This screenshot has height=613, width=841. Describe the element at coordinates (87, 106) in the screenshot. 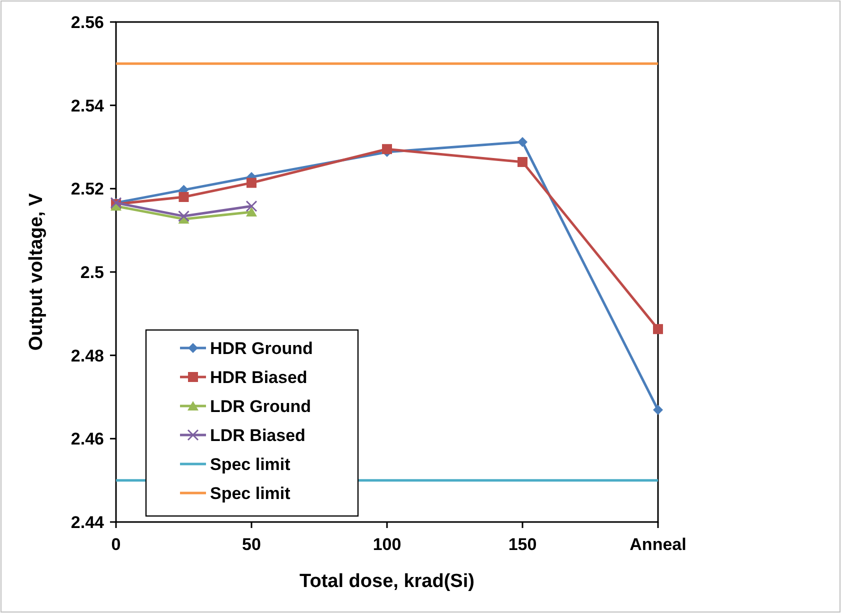

I see `y-tick-label: 2.54` at that location.